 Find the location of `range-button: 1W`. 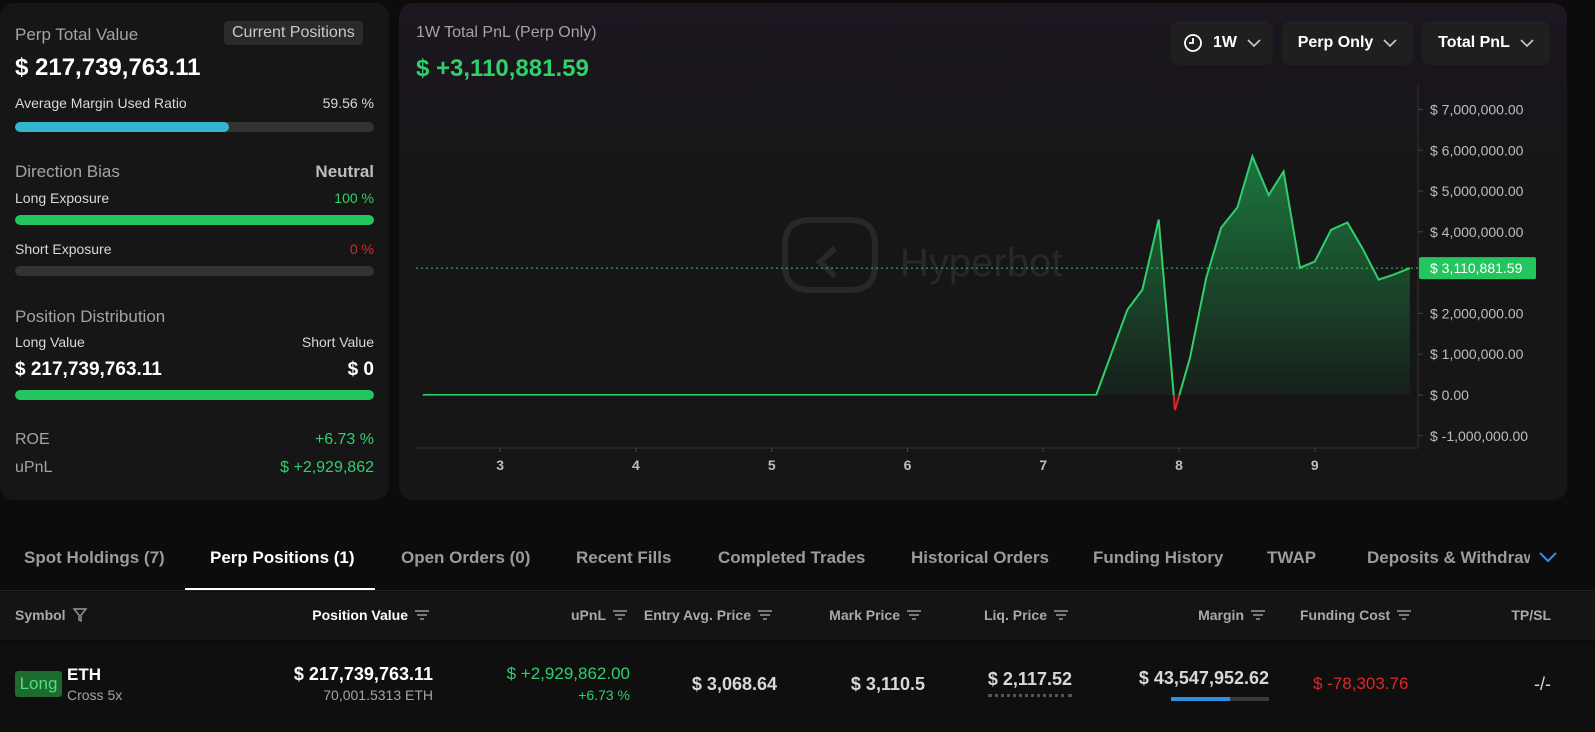

range-button: 1W is located at coordinates (1222, 43).